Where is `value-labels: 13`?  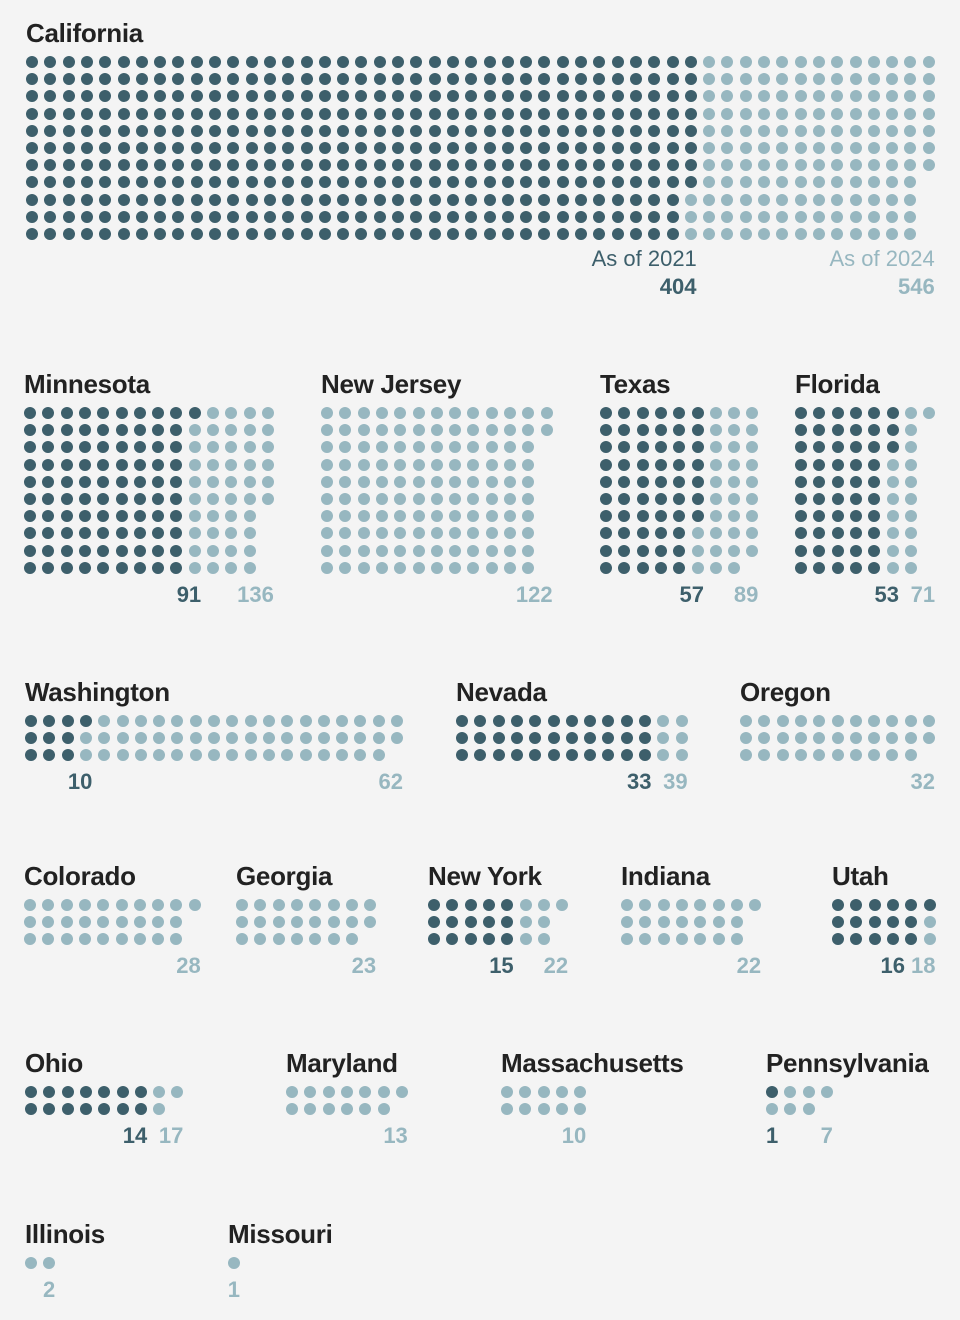 value-labels: 13 is located at coordinates (346, 1139).